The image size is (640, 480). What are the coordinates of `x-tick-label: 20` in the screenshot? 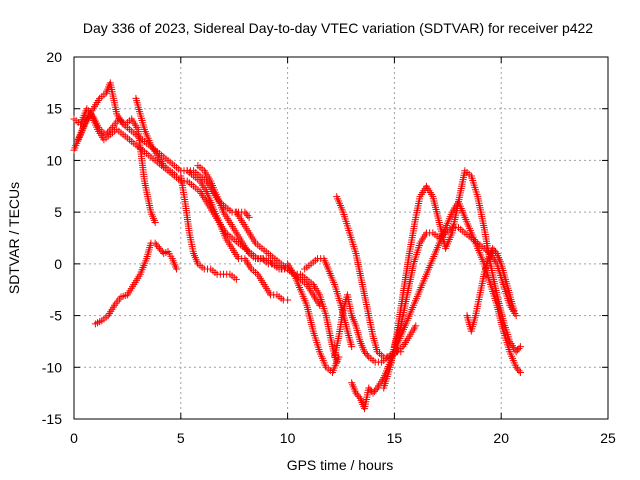 It's located at (501, 438).